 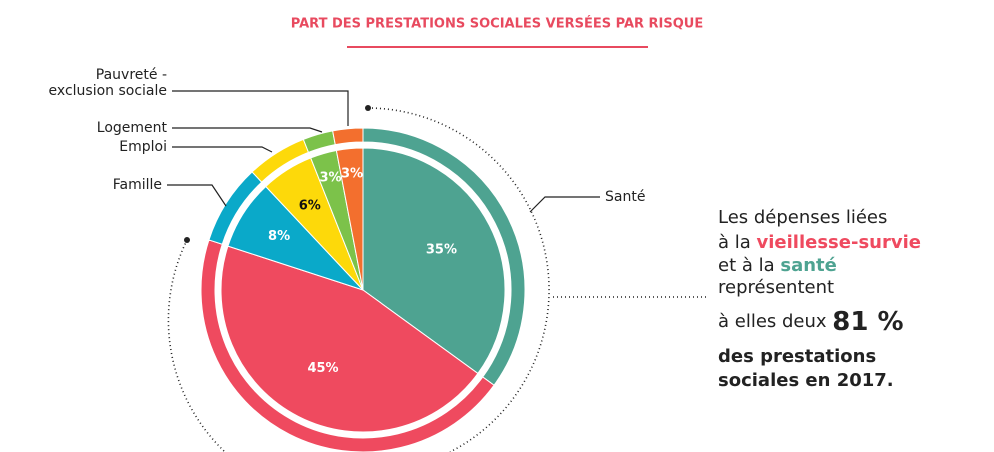 I want to click on value-label: 8%, so click(x=279, y=236).